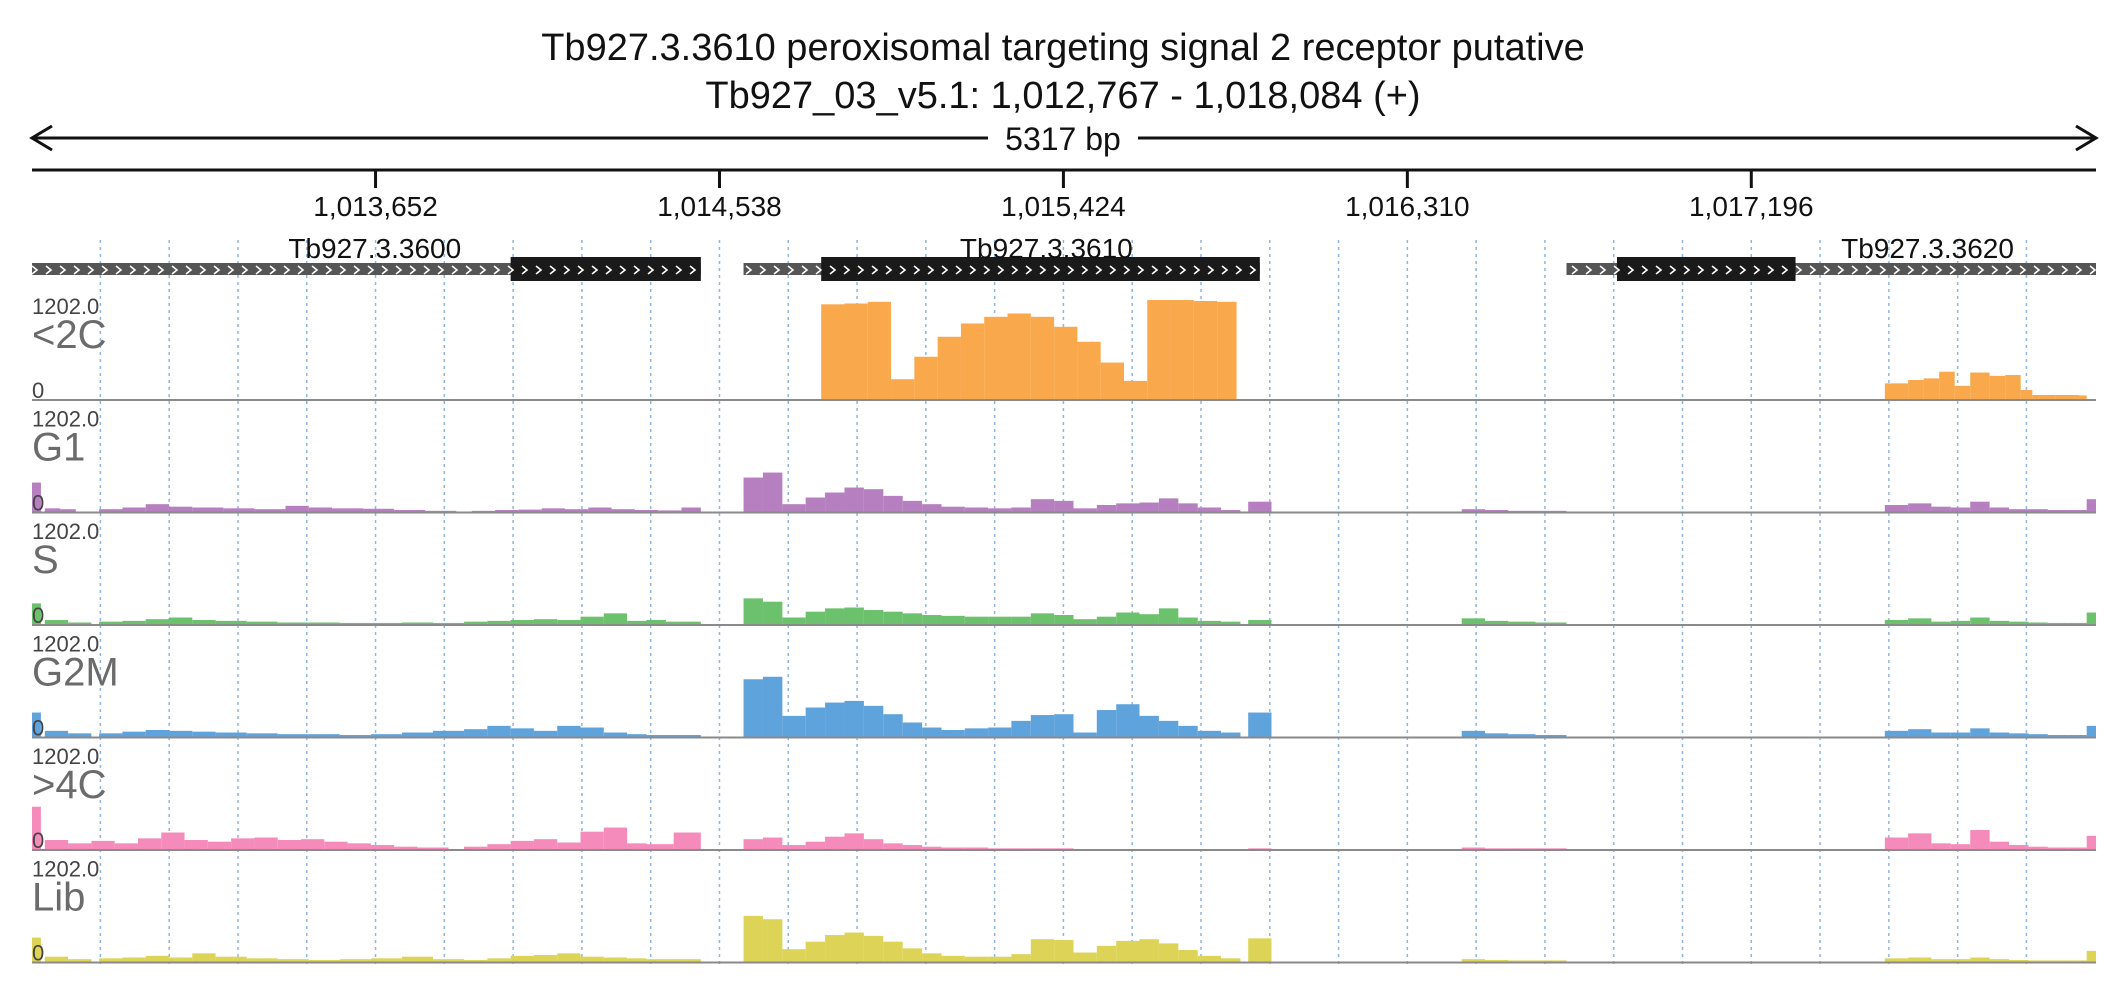  I want to click on x-tick-label: 1,014,538, so click(719, 206).